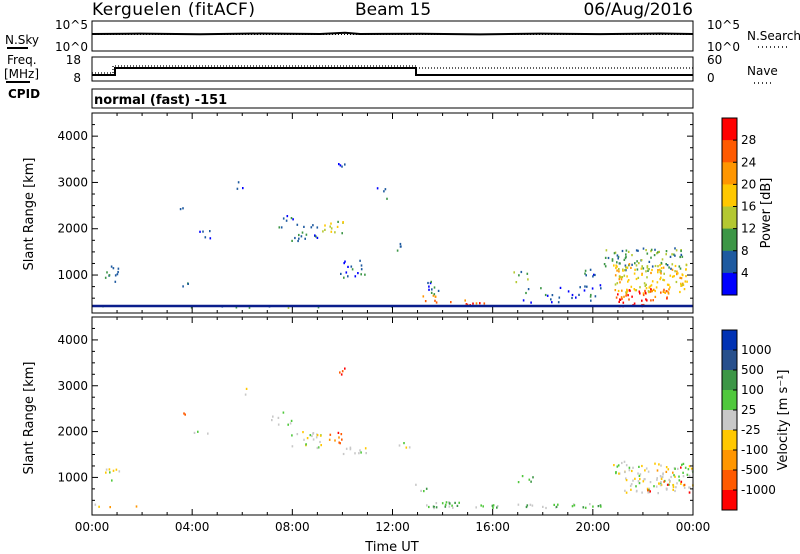  Describe the element at coordinates (71, 47) in the screenshot. I see `nsky-bottom-tick: 10^0` at that location.